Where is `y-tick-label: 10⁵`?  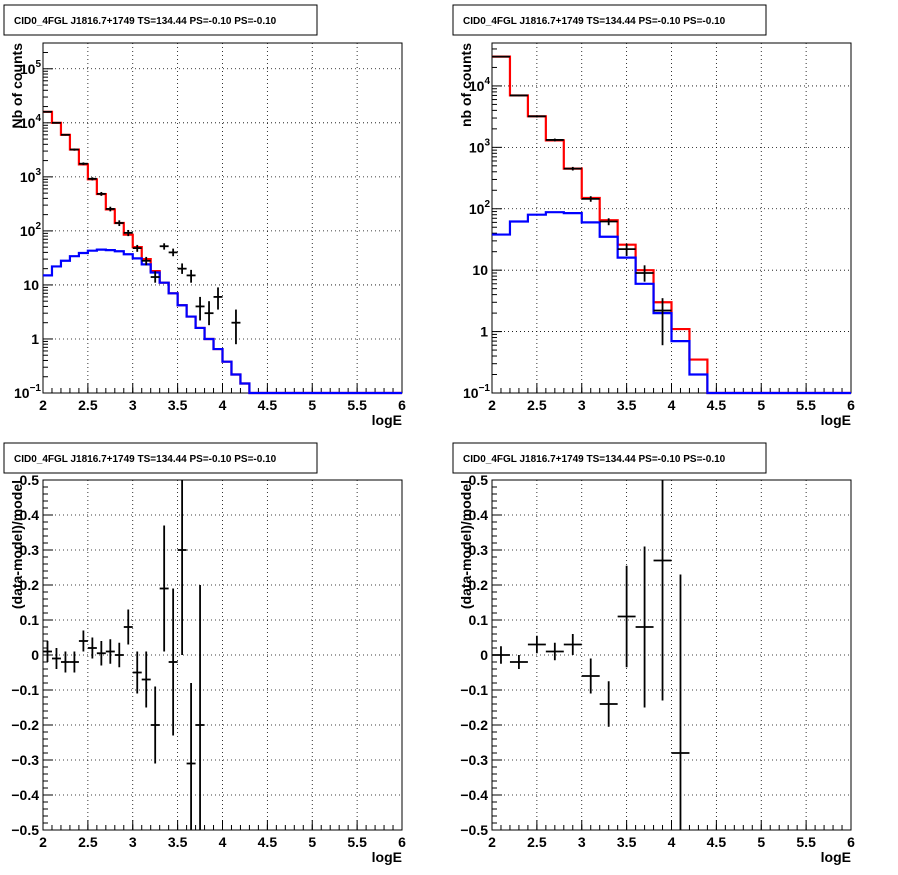
y-tick-label: 10⁵ is located at coordinates (31, 68).